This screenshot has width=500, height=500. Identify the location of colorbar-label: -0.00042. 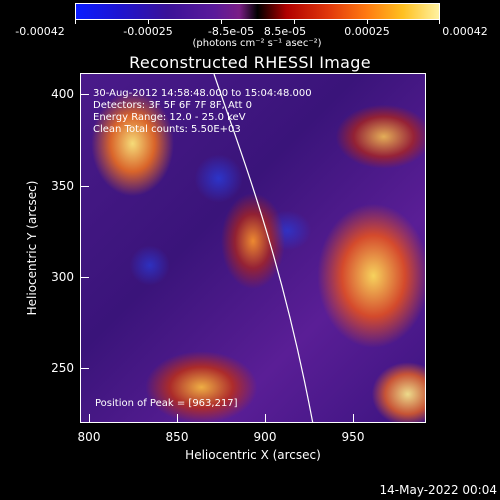
(40, 31).